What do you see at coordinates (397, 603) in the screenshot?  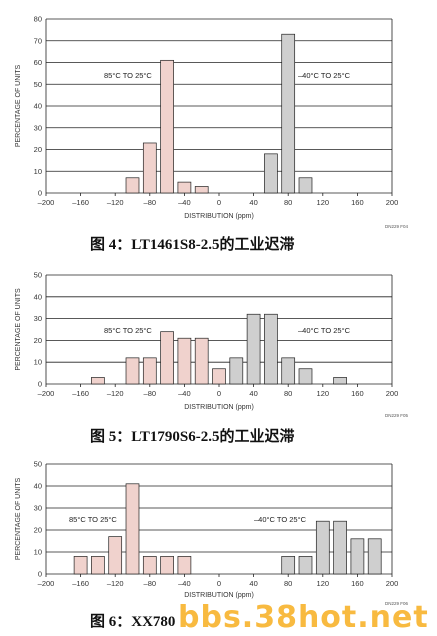 I see `figure-code: DN229 F06` at bounding box center [397, 603].